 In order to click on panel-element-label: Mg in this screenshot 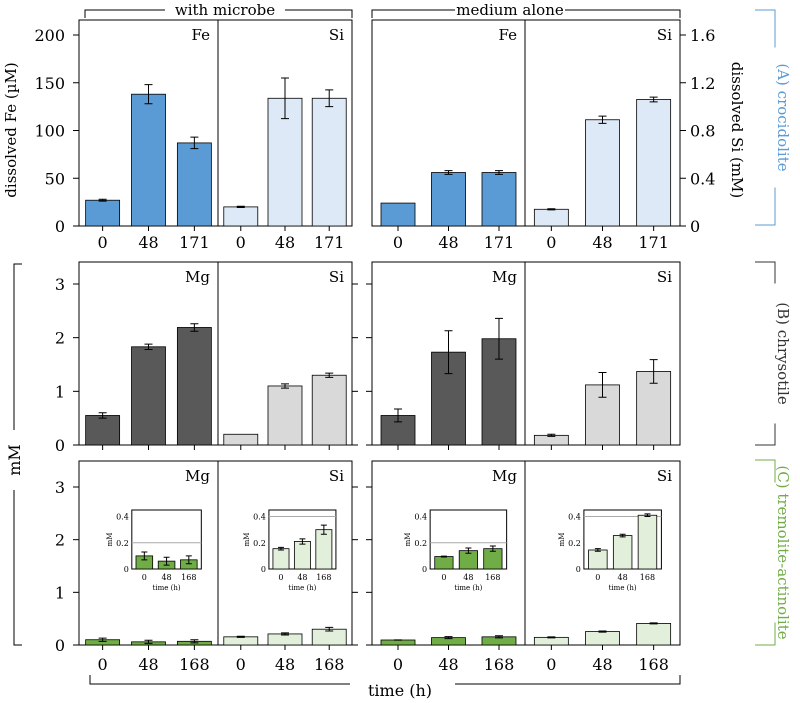, I will do `click(197, 476)`.